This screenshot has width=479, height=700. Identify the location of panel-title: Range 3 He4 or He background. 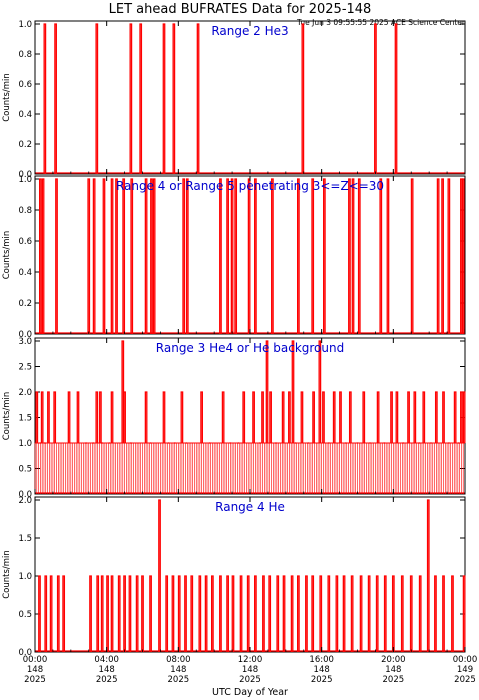
(250, 348).